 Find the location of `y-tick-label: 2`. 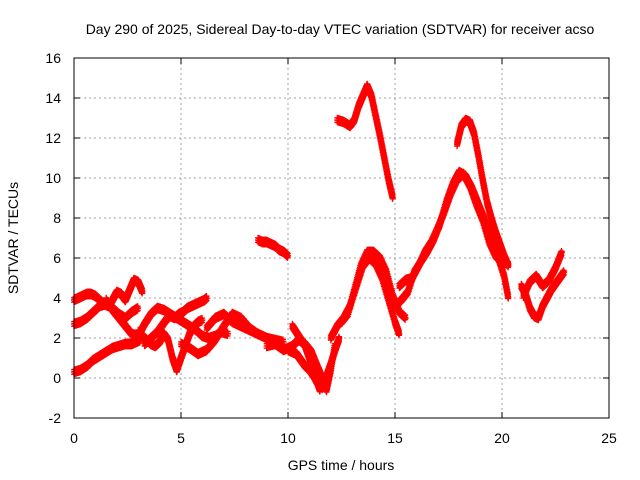

y-tick-label: 2 is located at coordinates (57, 338).